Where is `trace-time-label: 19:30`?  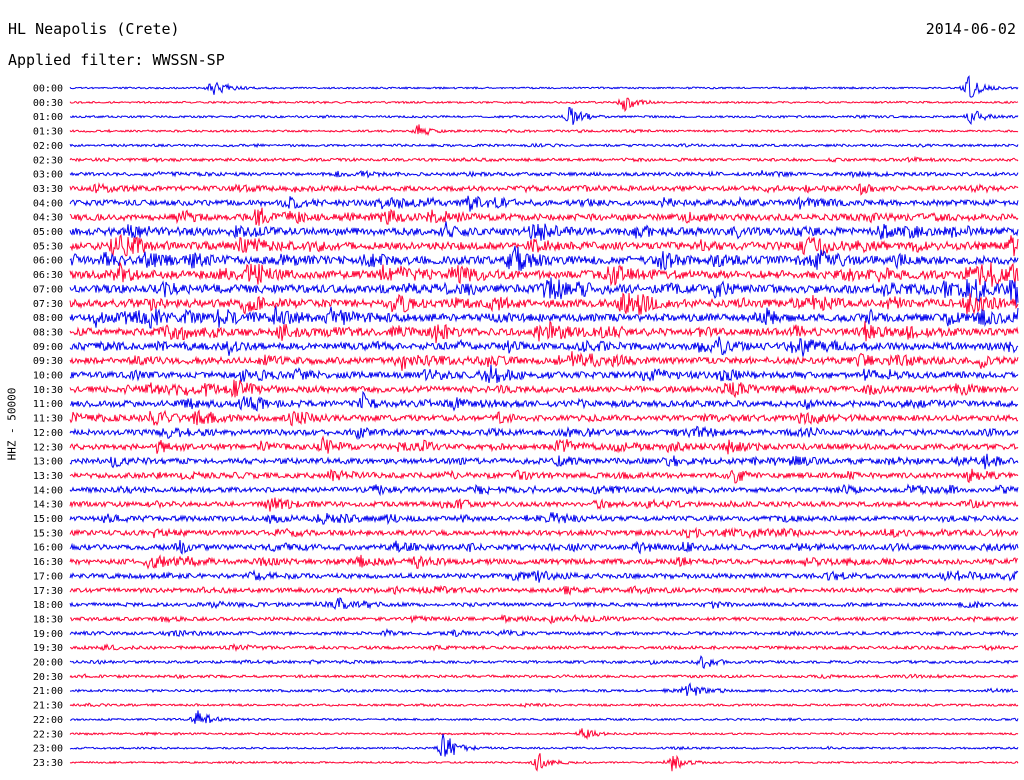
trace-time-label: 19:30 is located at coordinates (48, 648).